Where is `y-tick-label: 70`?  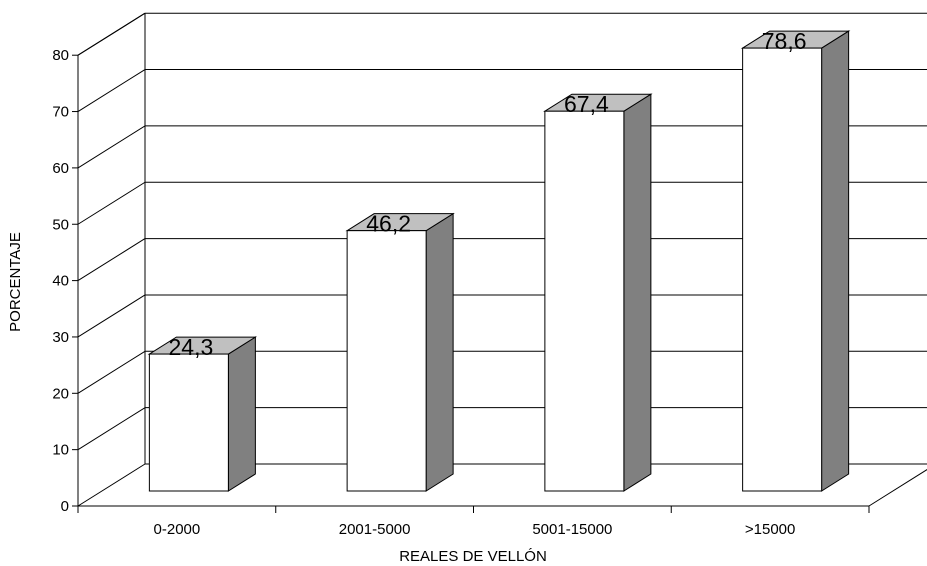
y-tick-label: 70 is located at coordinates (60, 112).